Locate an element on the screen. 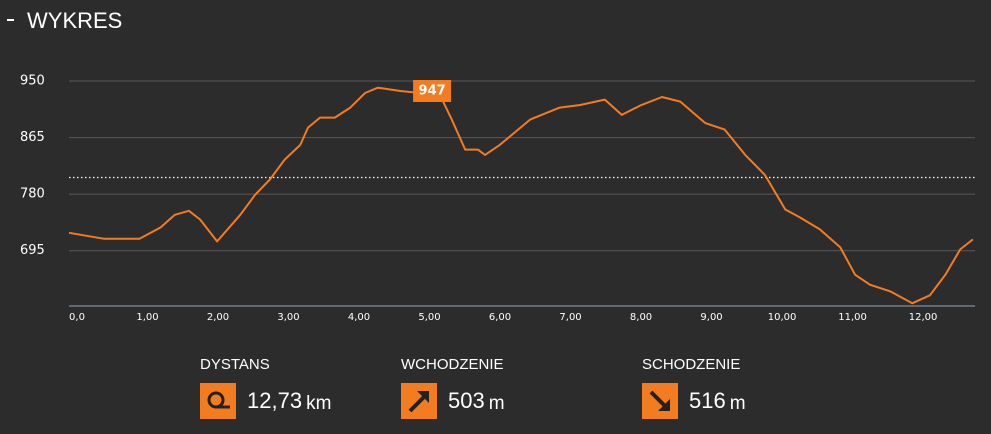  annotation-box is located at coordinates (432, 90).